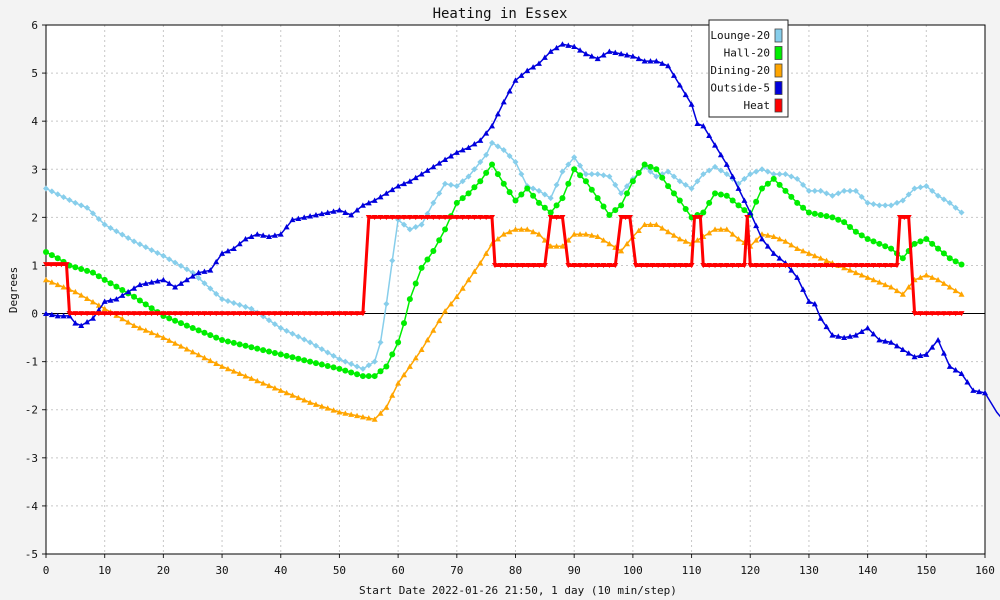 Image resolution: width=1000 pixels, height=600 pixels. I want to click on x-tick-label: 70, so click(456, 570).